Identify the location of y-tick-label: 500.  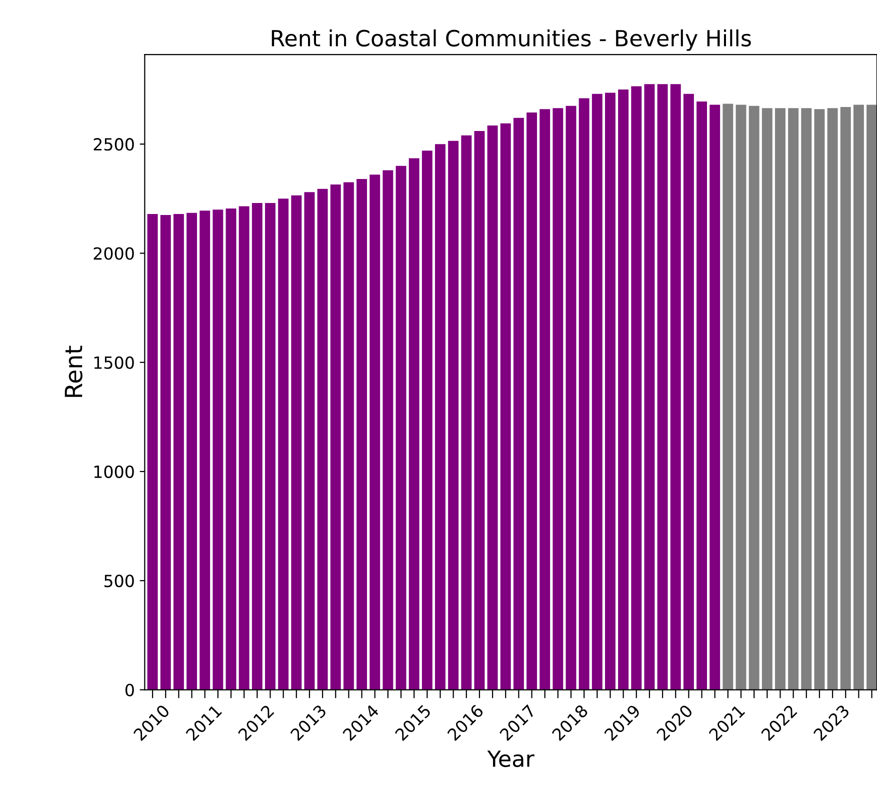
(119, 581).